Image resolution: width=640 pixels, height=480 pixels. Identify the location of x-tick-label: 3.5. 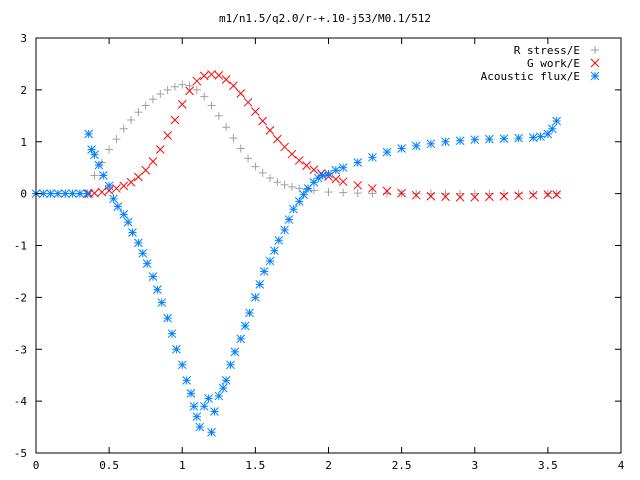
(548, 465).